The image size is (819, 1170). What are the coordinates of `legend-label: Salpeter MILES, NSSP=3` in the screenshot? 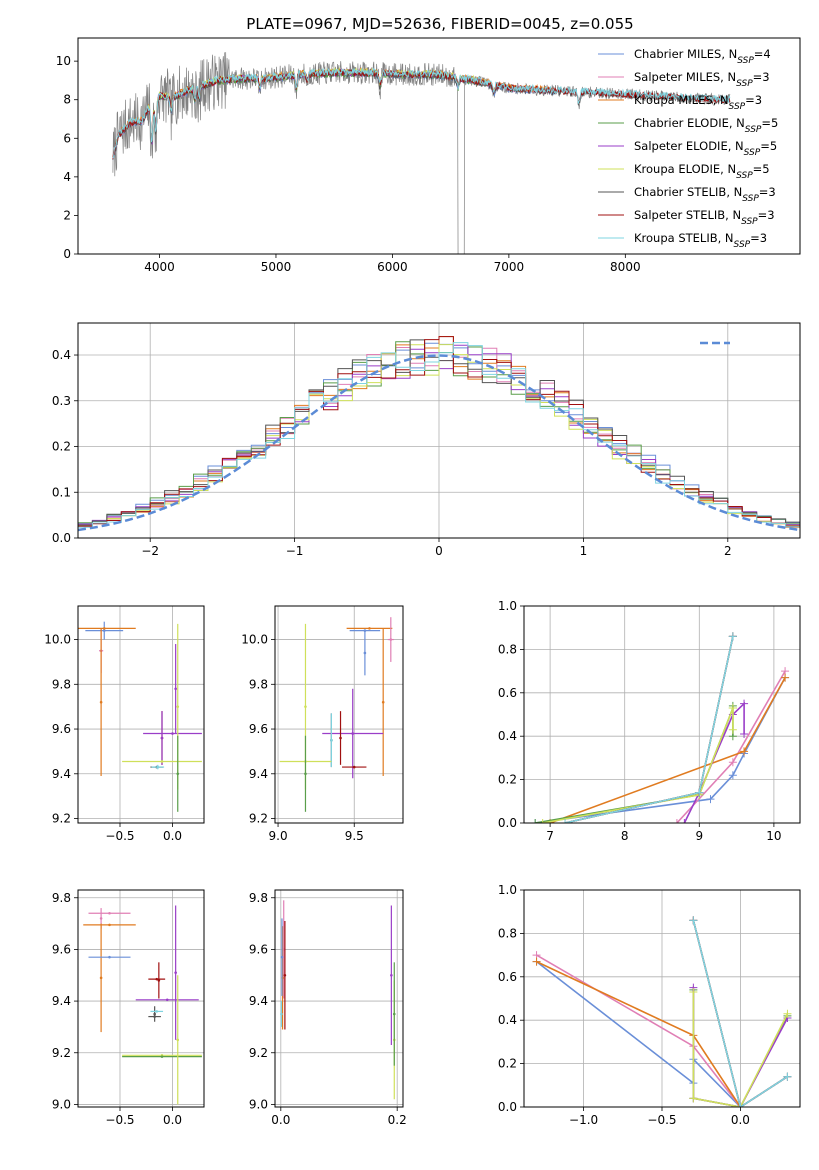 It's located at (702, 79).